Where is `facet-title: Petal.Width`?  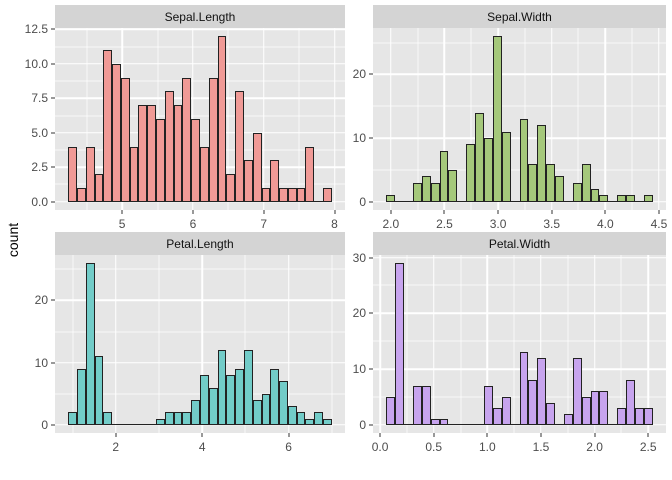
facet-title: Petal.Width is located at coordinates (519, 243).